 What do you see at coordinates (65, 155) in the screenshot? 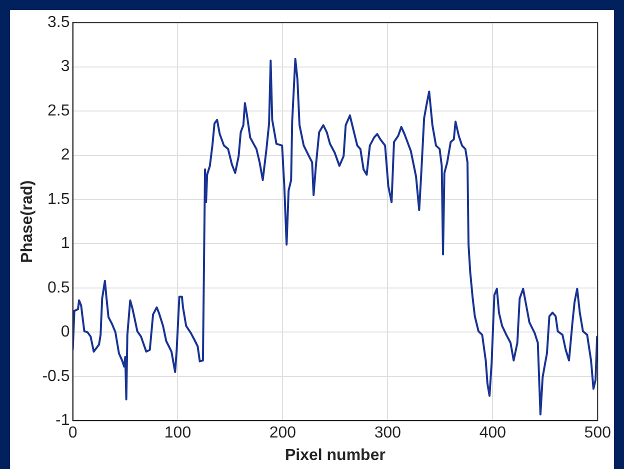
I see `y-tick-label: 2` at bounding box center [65, 155].